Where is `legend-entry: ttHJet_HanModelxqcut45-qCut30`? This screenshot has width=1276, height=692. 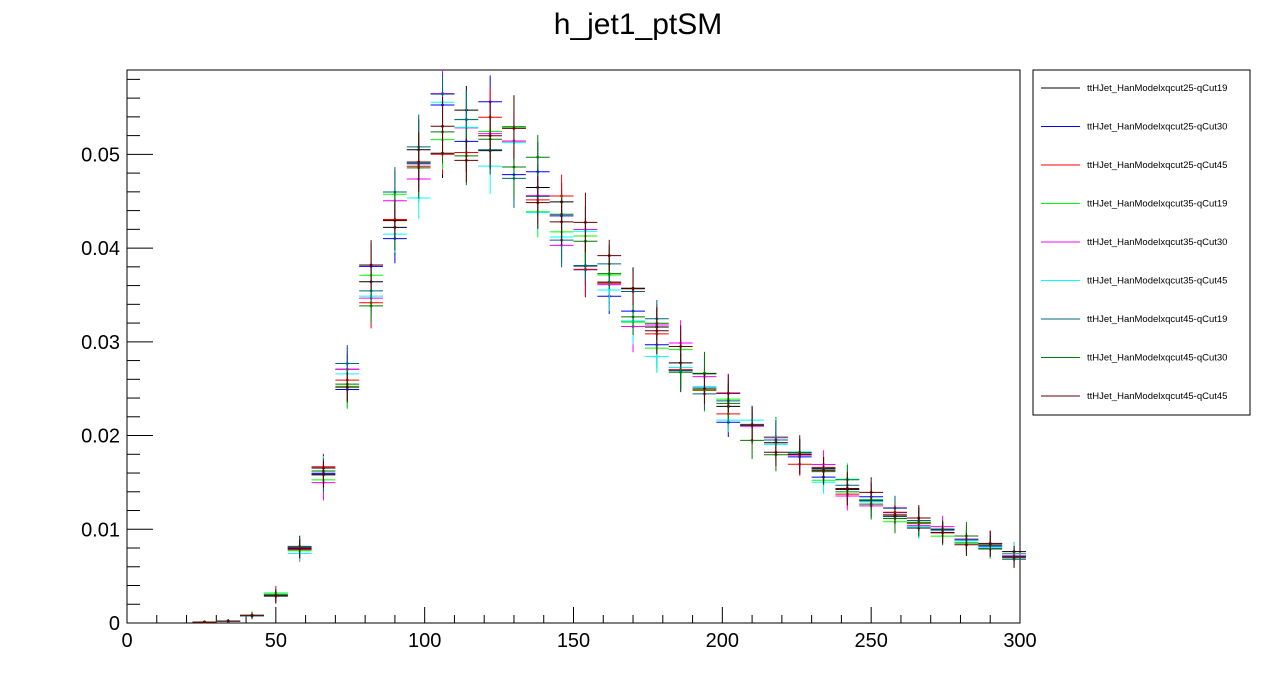
legend-entry: ttHJet_HanModelxqcut45-qCut30 is located at coordinates (1134, 358).